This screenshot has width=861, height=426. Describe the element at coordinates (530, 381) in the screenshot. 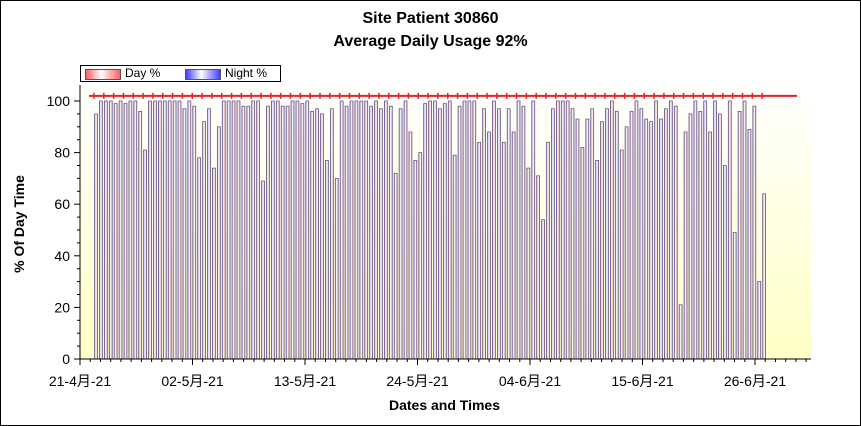

I see `x-tick-label: 04-6月-21` at that location.